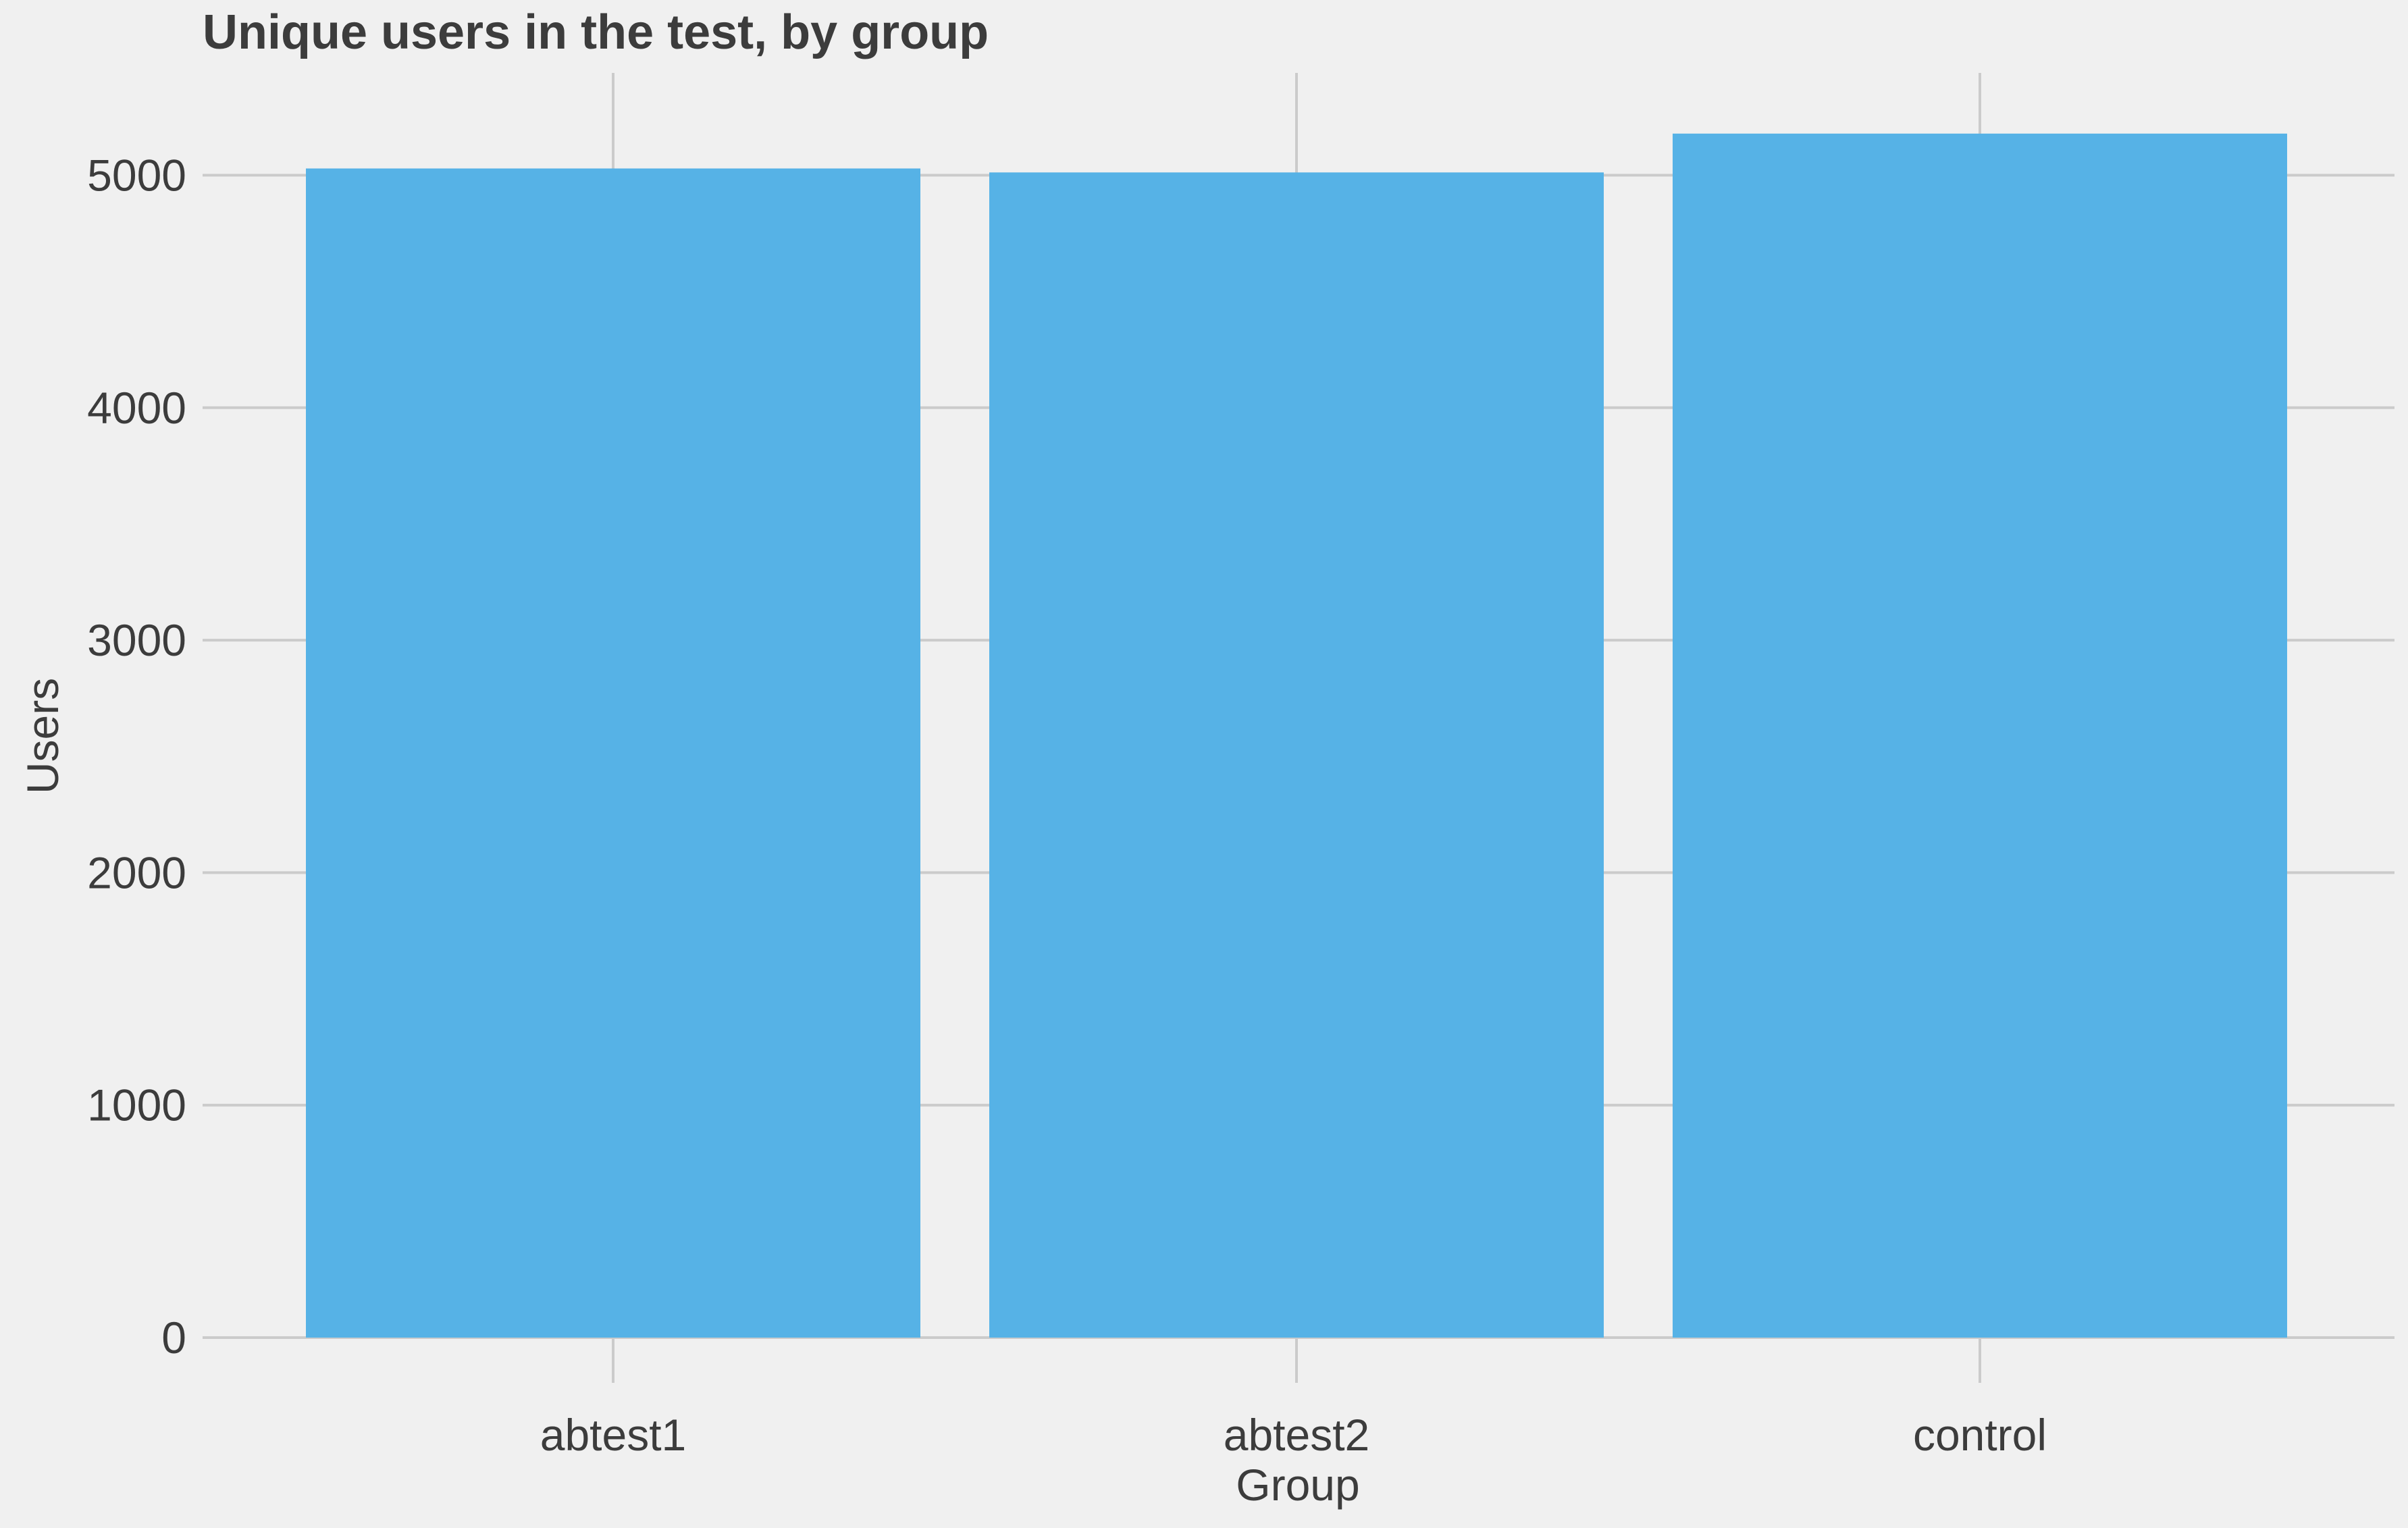 This screenshot has width=2408, height=1528. Describe the element at coordinates (136, 640) in the screenshot. I see `y-tick-label: 3000` at that location.